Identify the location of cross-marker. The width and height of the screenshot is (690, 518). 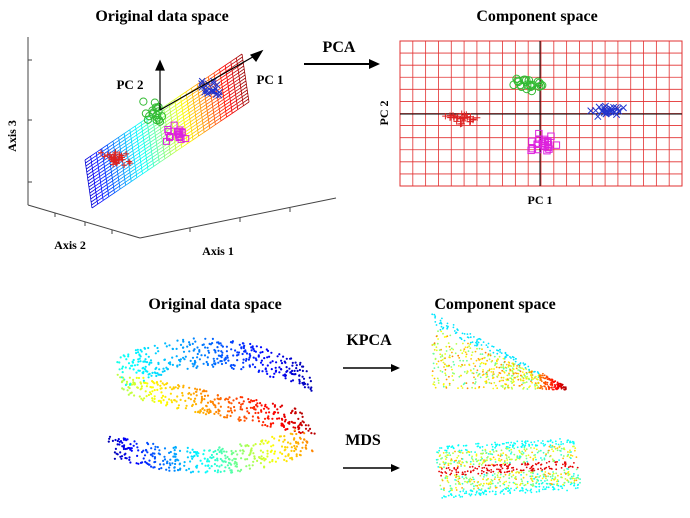
(605, 106).